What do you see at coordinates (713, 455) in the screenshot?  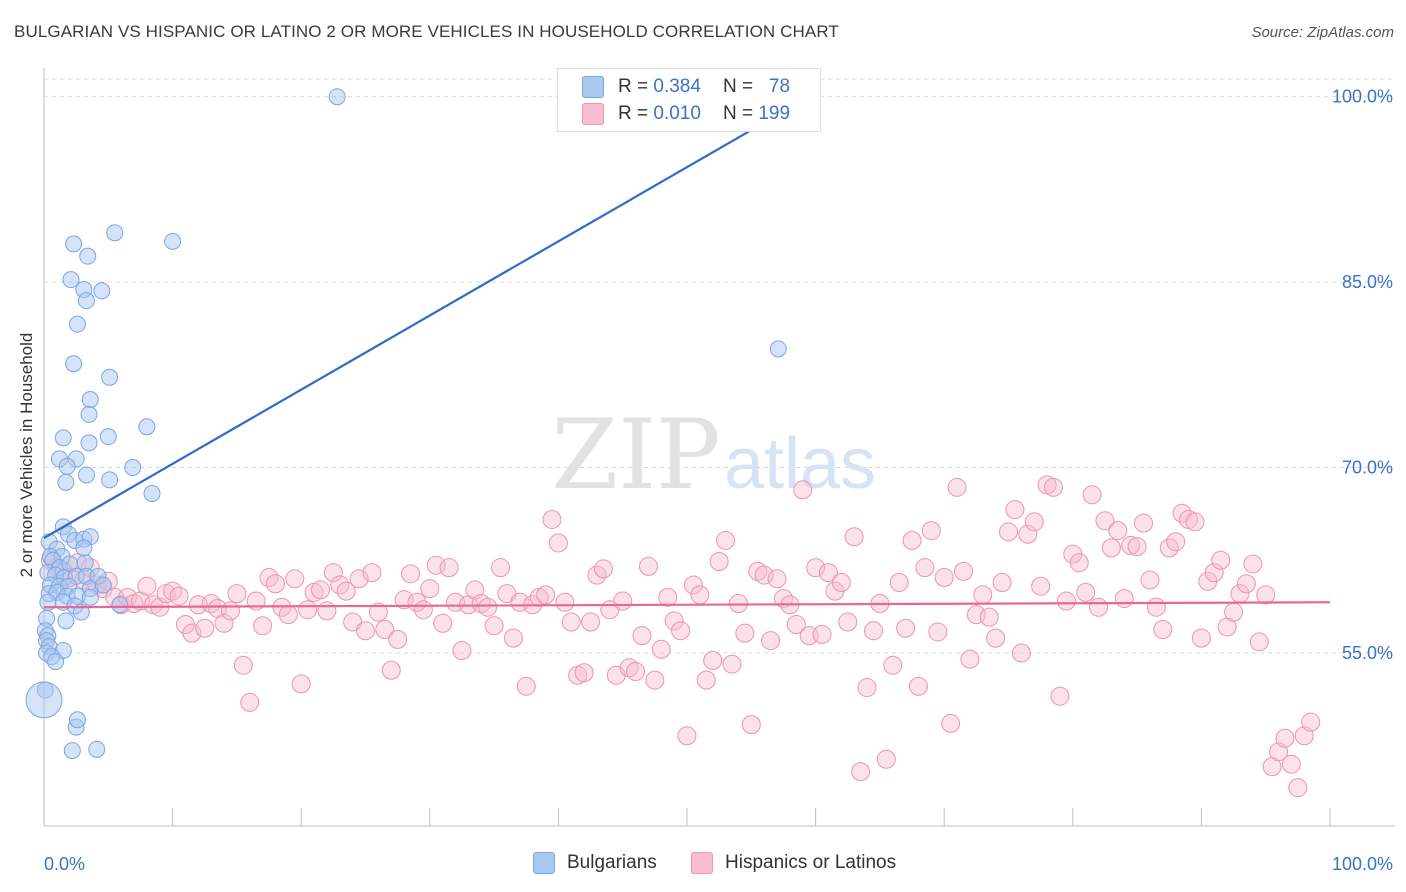 I see `watermark: ZIP atlas` at bounding box center [713, 455].